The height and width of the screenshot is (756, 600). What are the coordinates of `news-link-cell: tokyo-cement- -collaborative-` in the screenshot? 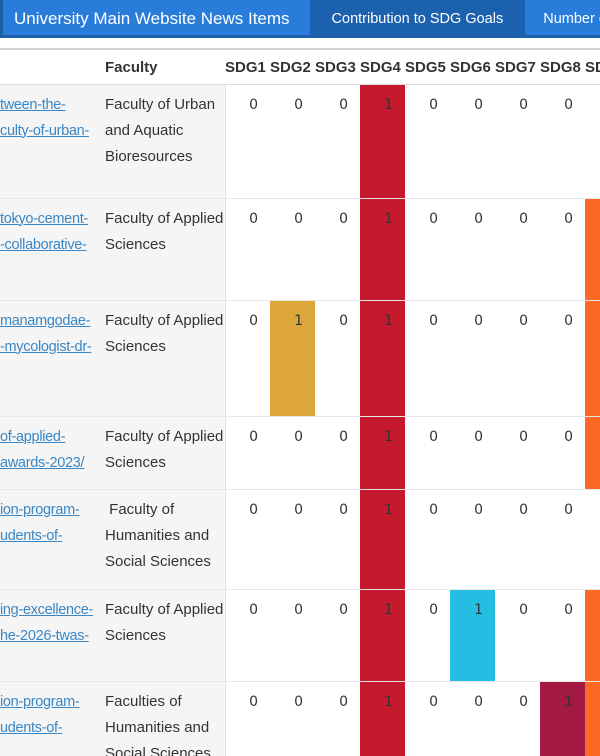 It's located at (50, 249).